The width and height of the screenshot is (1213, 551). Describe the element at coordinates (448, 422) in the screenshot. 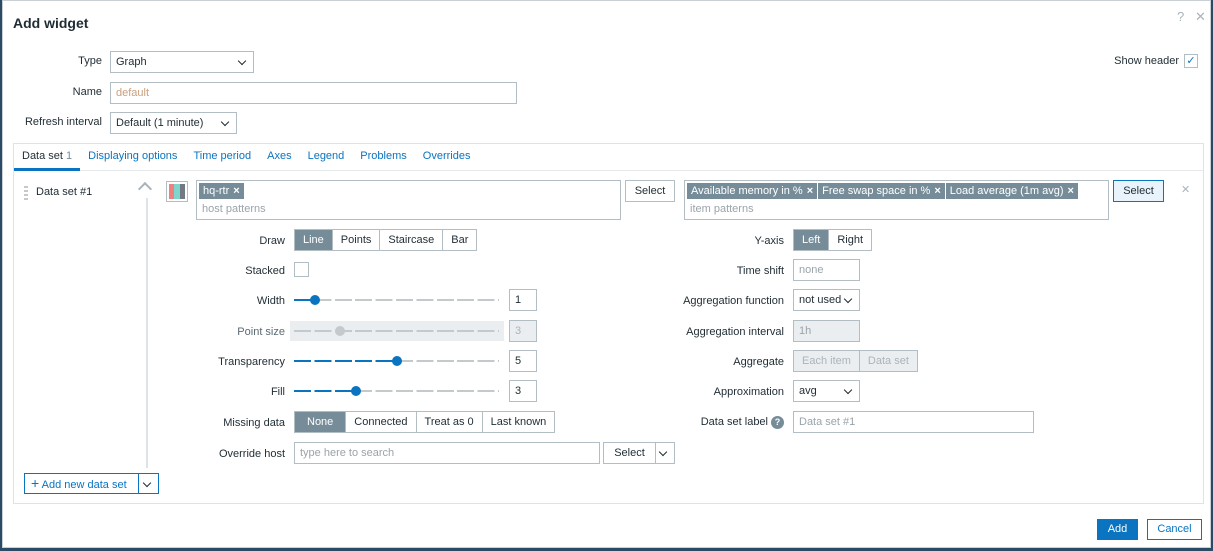

I see `missing-treat-as-0: Treat as 0` at that location.